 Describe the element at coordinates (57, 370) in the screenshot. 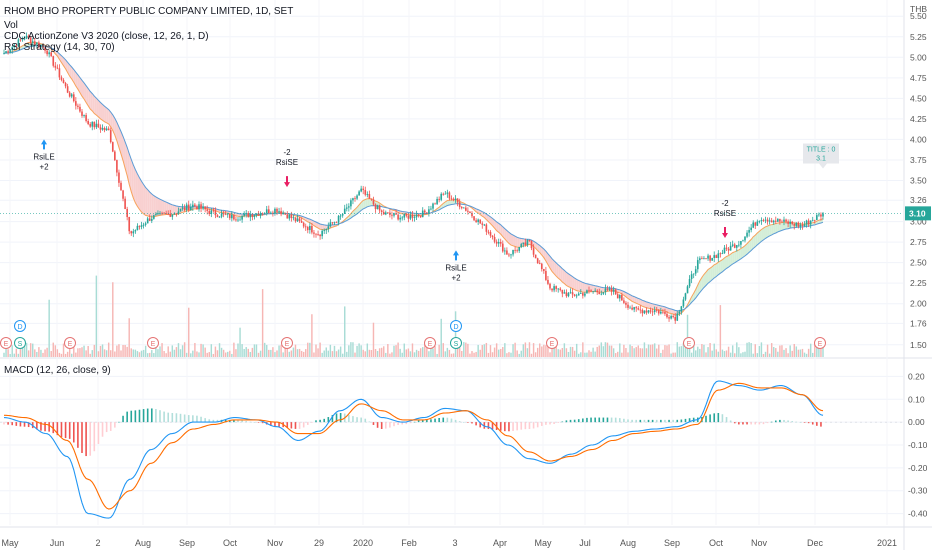

I see `macd-indicator-label: MACD (12, 26, close, 9)` at that location.